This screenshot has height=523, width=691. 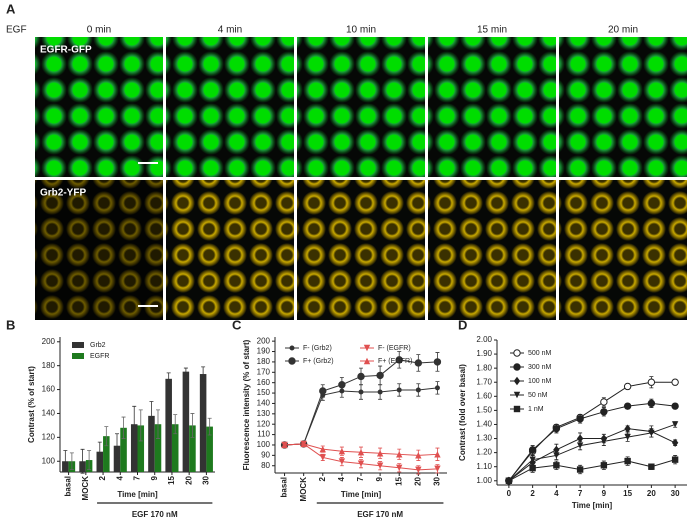 What do you see at coordinates (395, 361) in the screenshot?
I see `legend-label: F+ (EGFR)` at bounding box center [395, 361].